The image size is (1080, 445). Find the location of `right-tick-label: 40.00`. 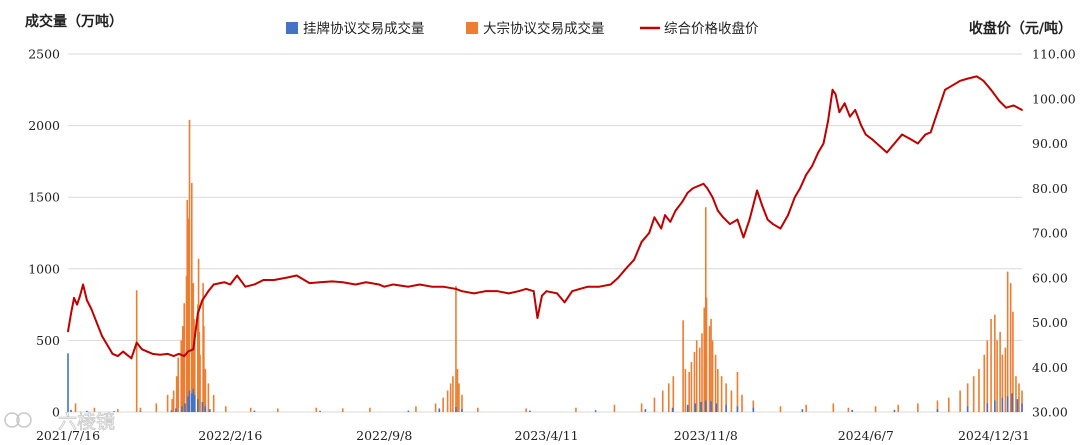

right-tick-label: 40.00 is located at coordinates (1050, 367).